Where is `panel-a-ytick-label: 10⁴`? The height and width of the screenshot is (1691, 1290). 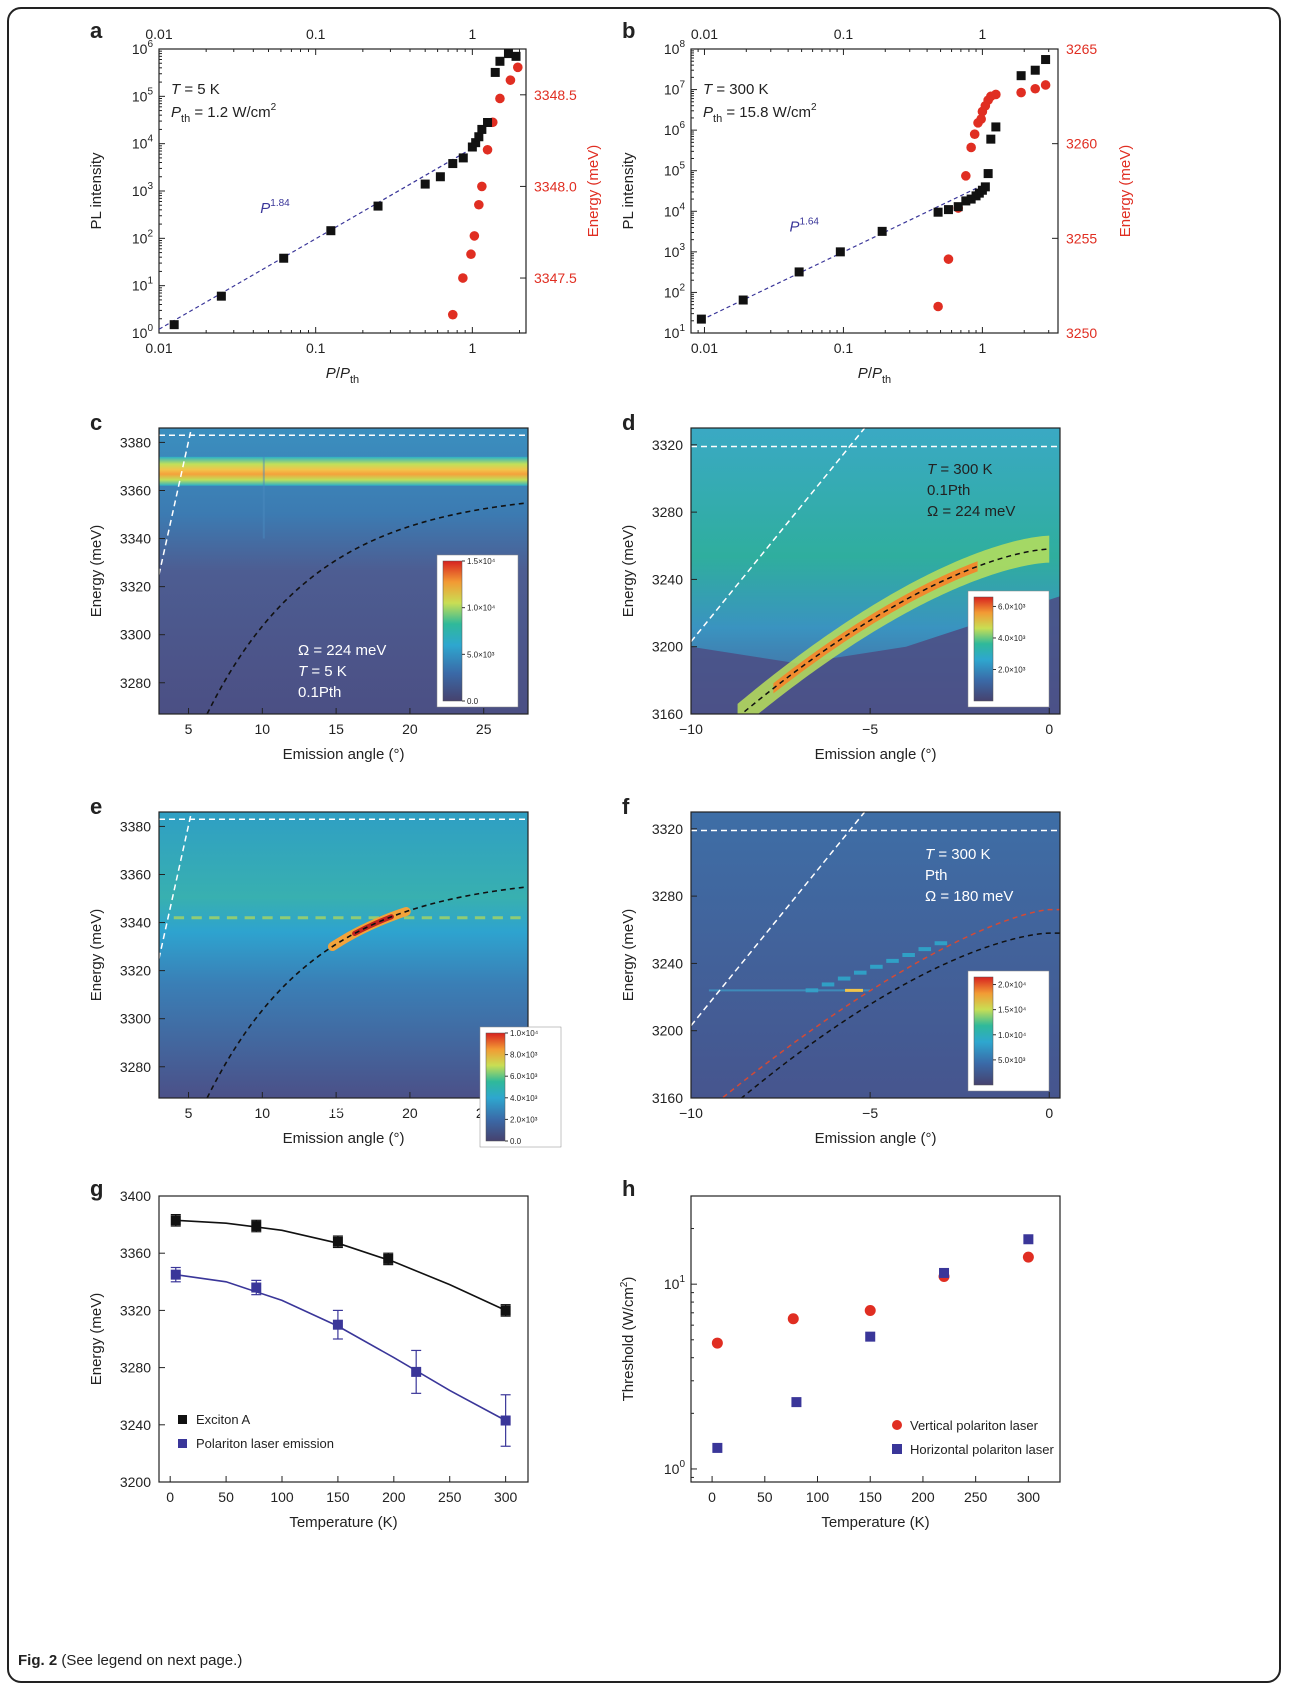 panel-a-ytick-label: 10⁴ is located at coordinates (143, 143).